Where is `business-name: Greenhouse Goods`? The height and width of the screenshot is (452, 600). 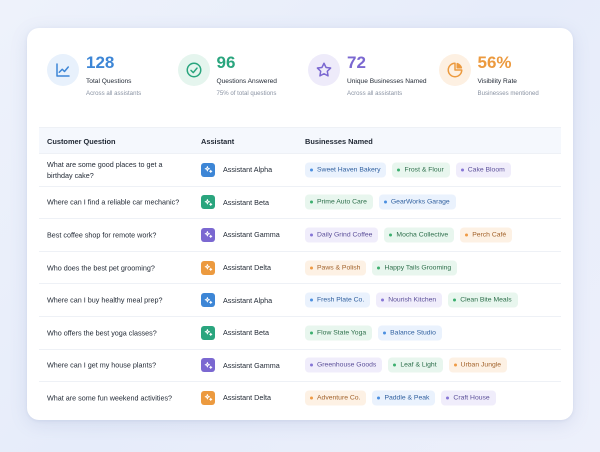 business-name: Greenhouse Goods is located at coordinates (347, 365).